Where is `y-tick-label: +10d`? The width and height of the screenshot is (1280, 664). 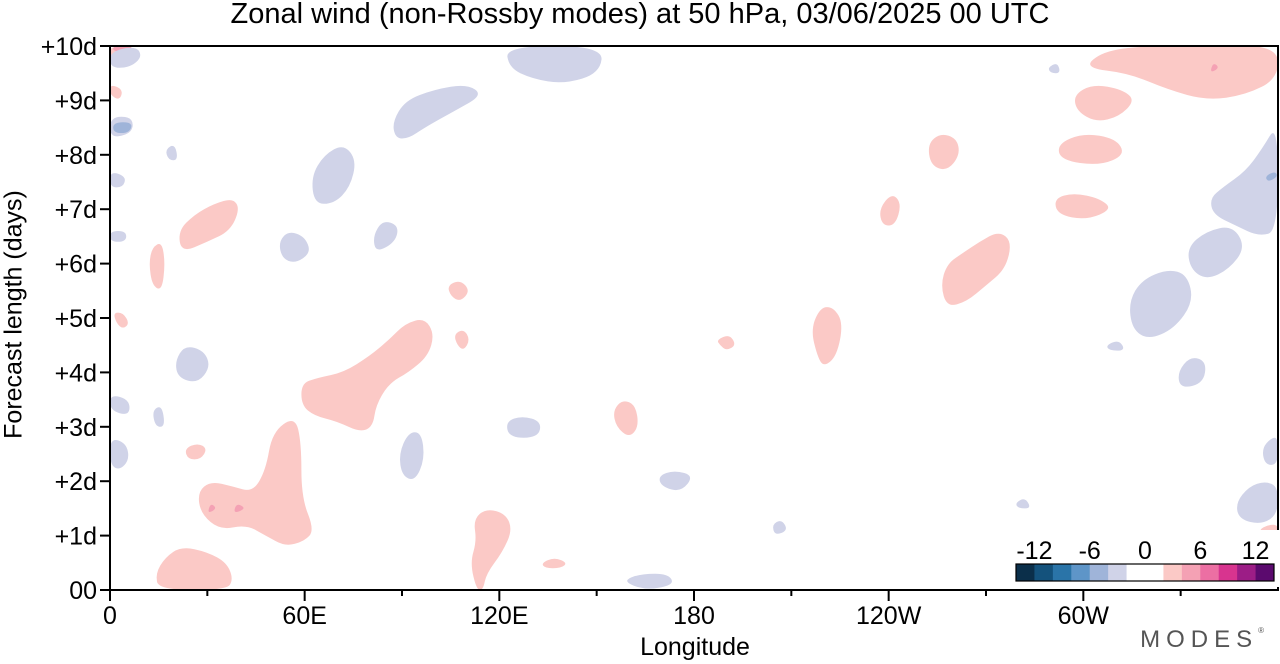
y-tick-label: +10d is located at coordinates (69, 47).